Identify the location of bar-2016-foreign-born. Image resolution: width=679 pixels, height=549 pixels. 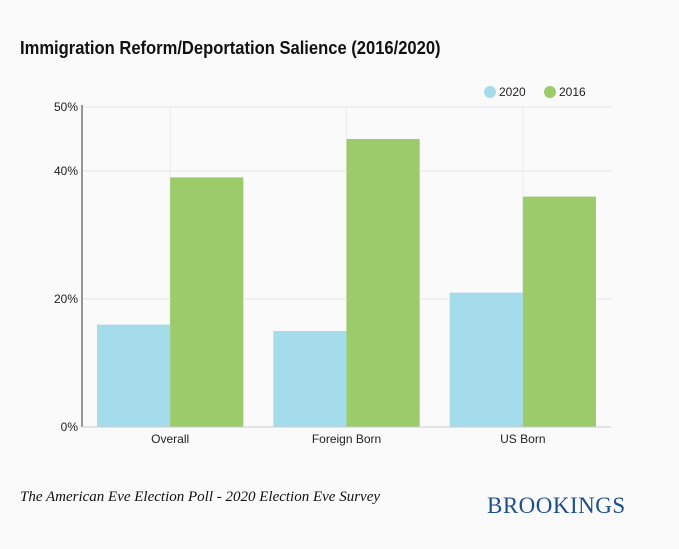
(383, 283).